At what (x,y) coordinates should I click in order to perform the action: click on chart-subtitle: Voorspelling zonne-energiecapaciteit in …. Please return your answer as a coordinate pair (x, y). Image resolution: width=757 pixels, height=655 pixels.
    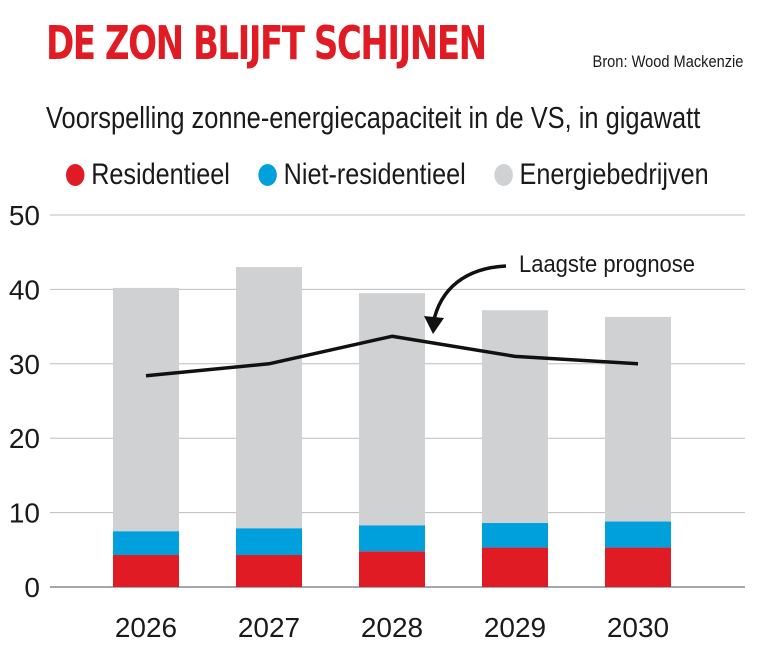
    Looking at the image, I should click on (373, 117).